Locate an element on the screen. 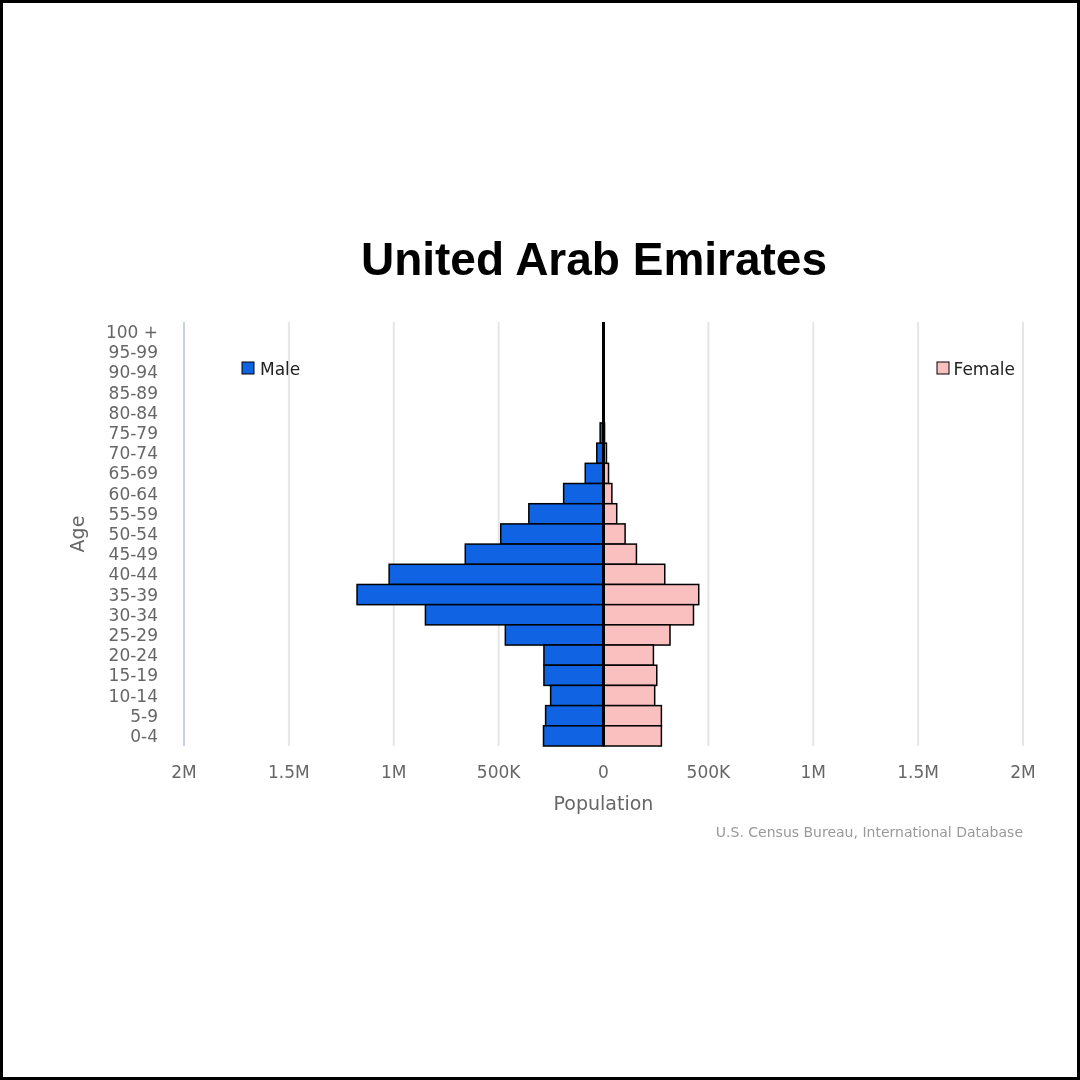 The image size is (1080, 1080). y-tick-label: 10-14 is located at coordinates (133, 695).